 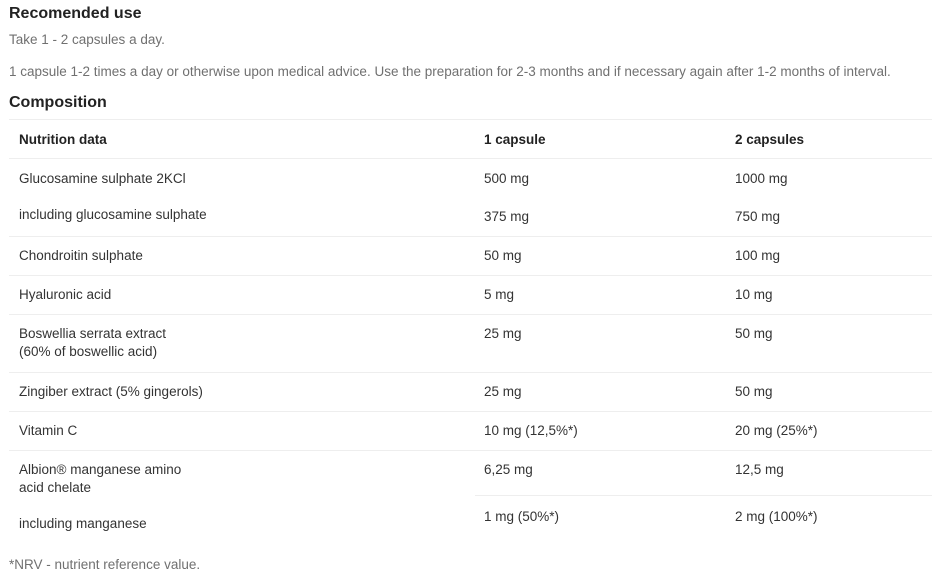 I want to click on table-row: Chondroitin sulphate 50 mg 100 mg, so click(x=470, y=256).